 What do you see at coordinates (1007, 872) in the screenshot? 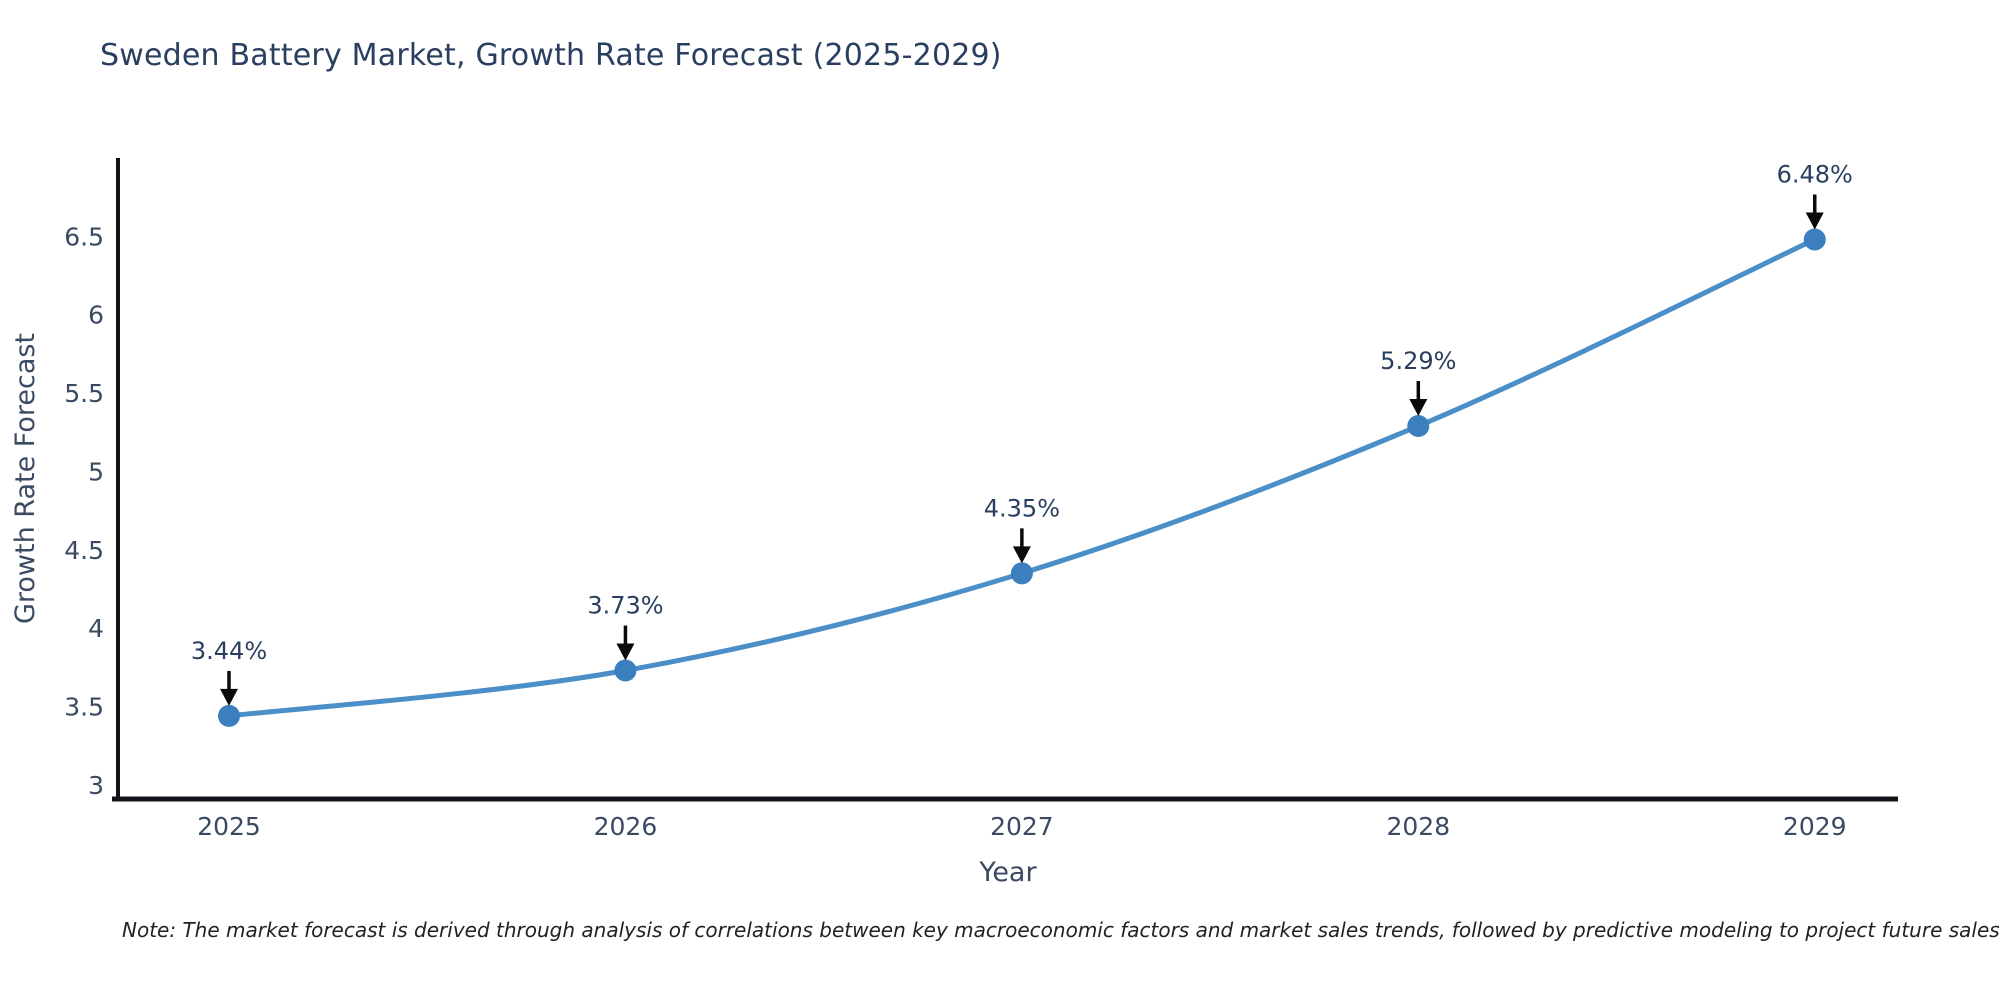
I see `x-axis-title: Year` at bounding box center [1007, 872].